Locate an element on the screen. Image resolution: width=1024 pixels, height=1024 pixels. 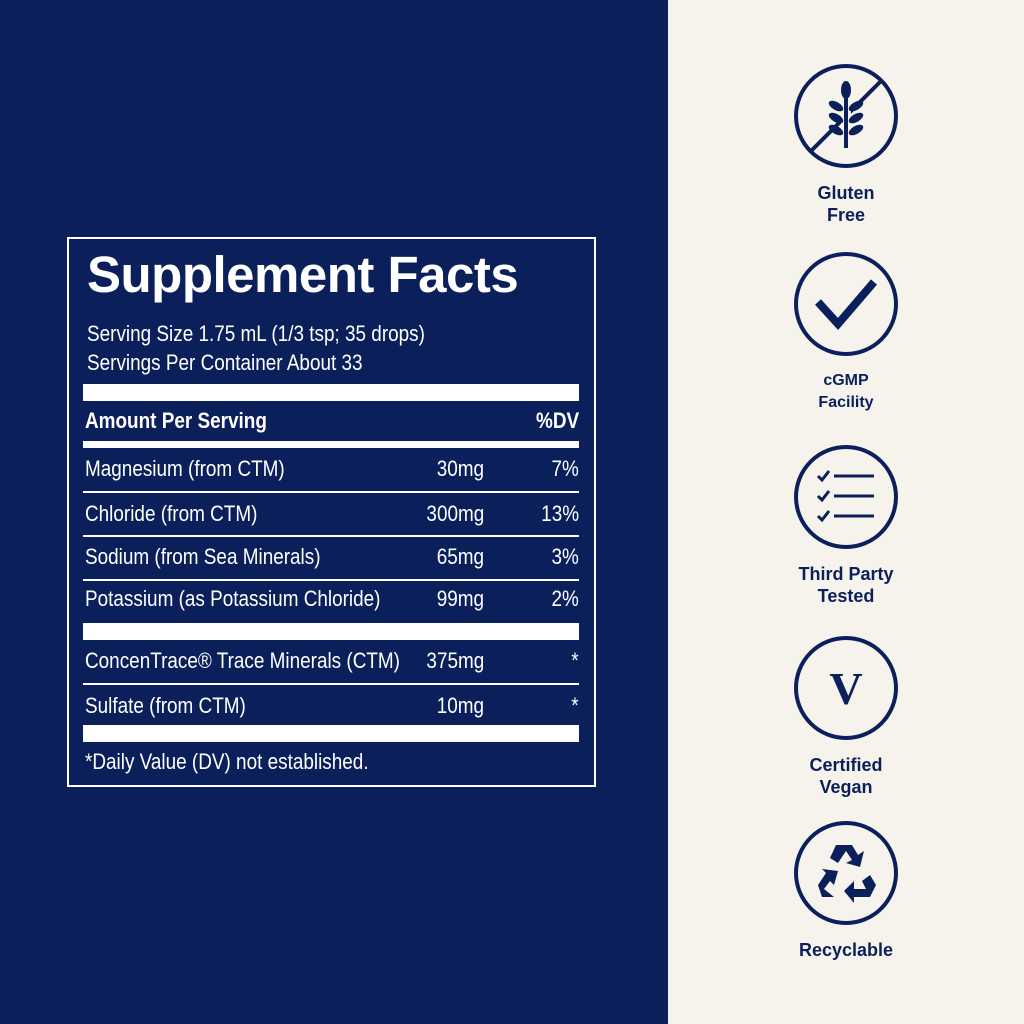
facts-title: Supplement Facts is located at coordinates (303, 274).